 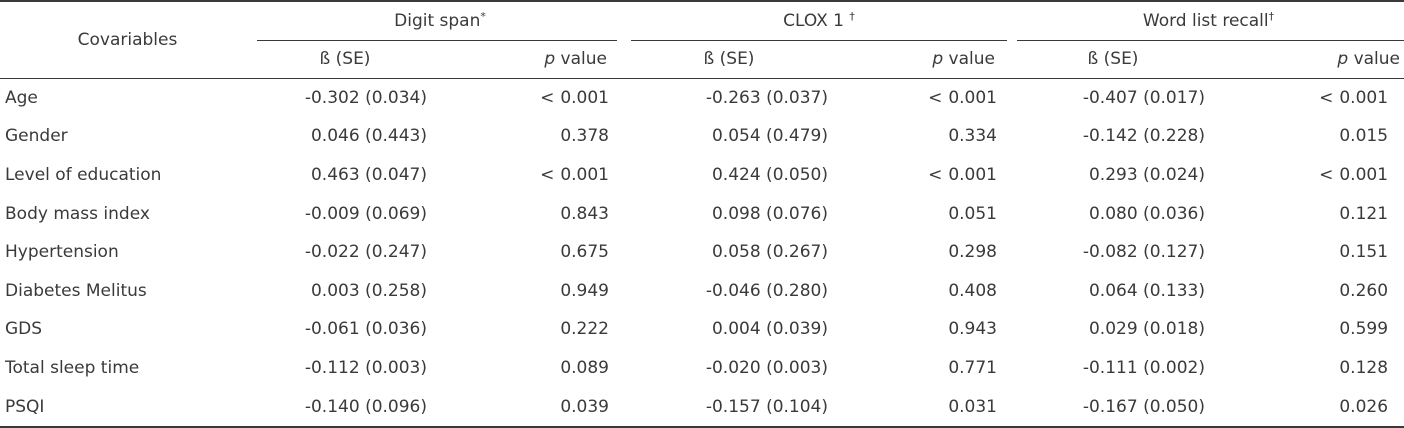 What do you see at coordinates (437, 20) in the screenshot?
I see `group-header-label: Digit span` at bounding box center [437, 20].